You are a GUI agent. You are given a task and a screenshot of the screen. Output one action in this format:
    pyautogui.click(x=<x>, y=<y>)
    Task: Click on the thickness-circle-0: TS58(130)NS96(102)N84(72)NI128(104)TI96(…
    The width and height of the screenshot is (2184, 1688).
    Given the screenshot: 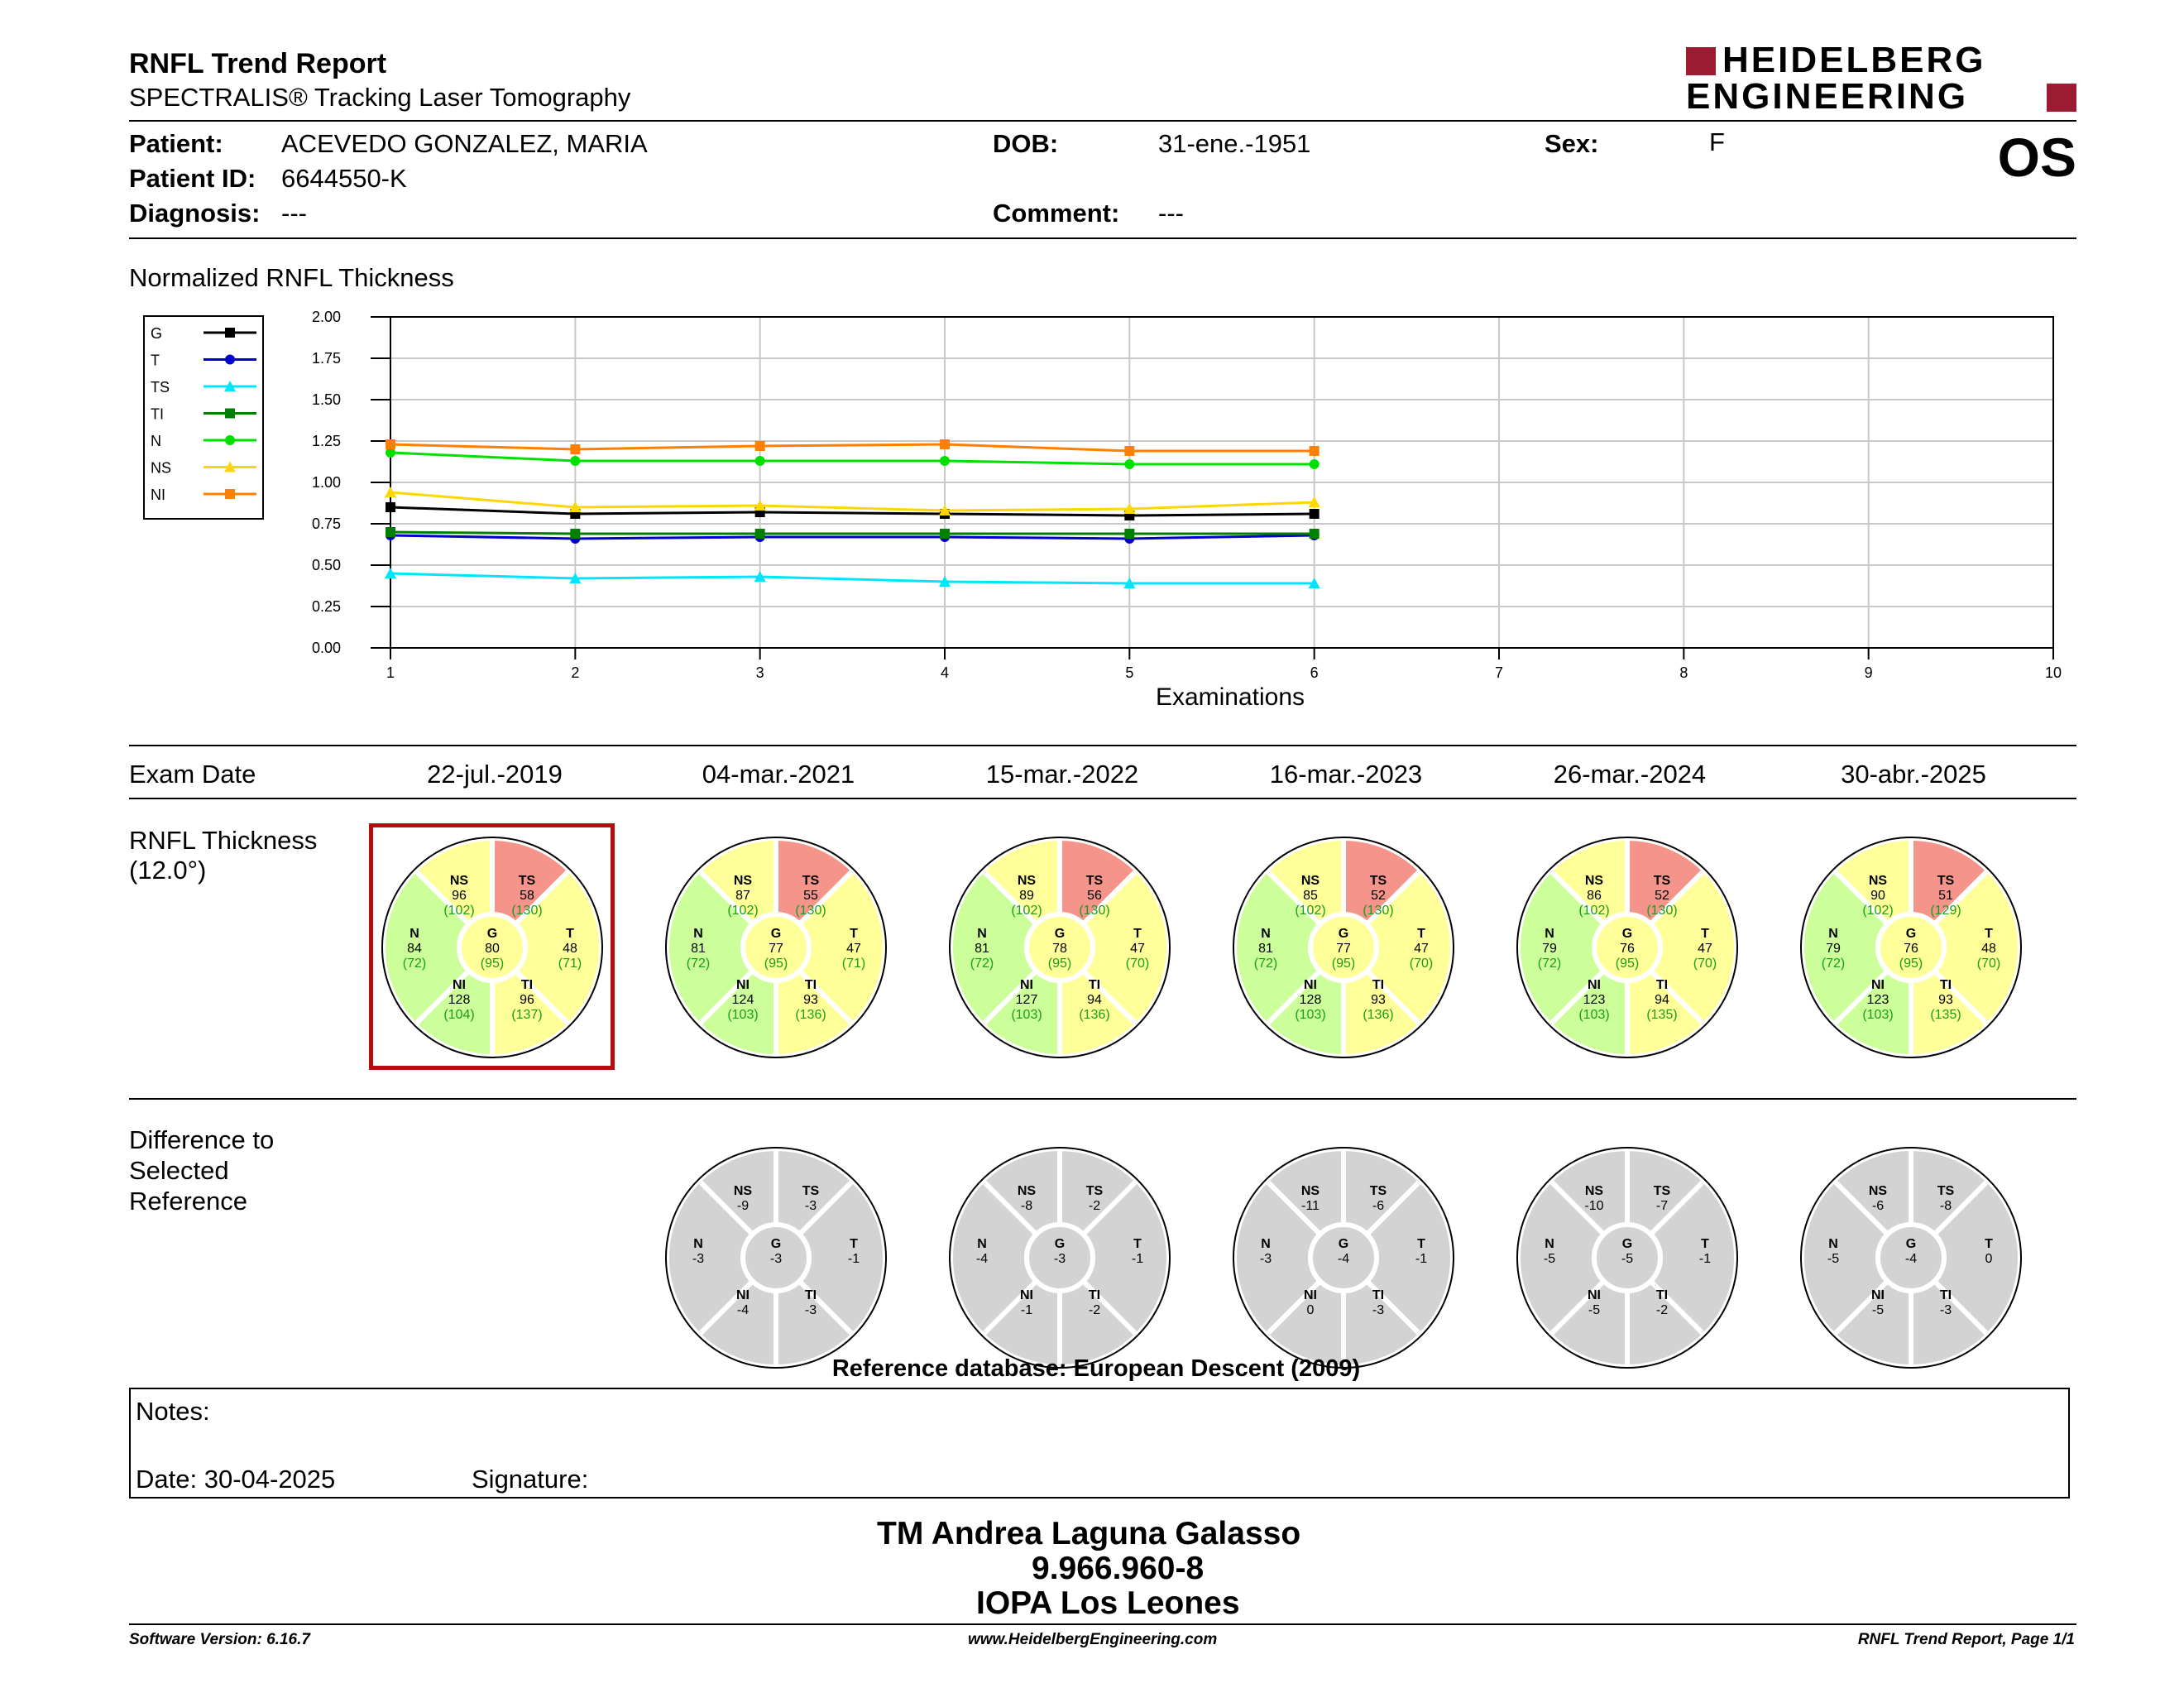 What is the action you would take?
    pyautogui.click(x=492, y=947)
    